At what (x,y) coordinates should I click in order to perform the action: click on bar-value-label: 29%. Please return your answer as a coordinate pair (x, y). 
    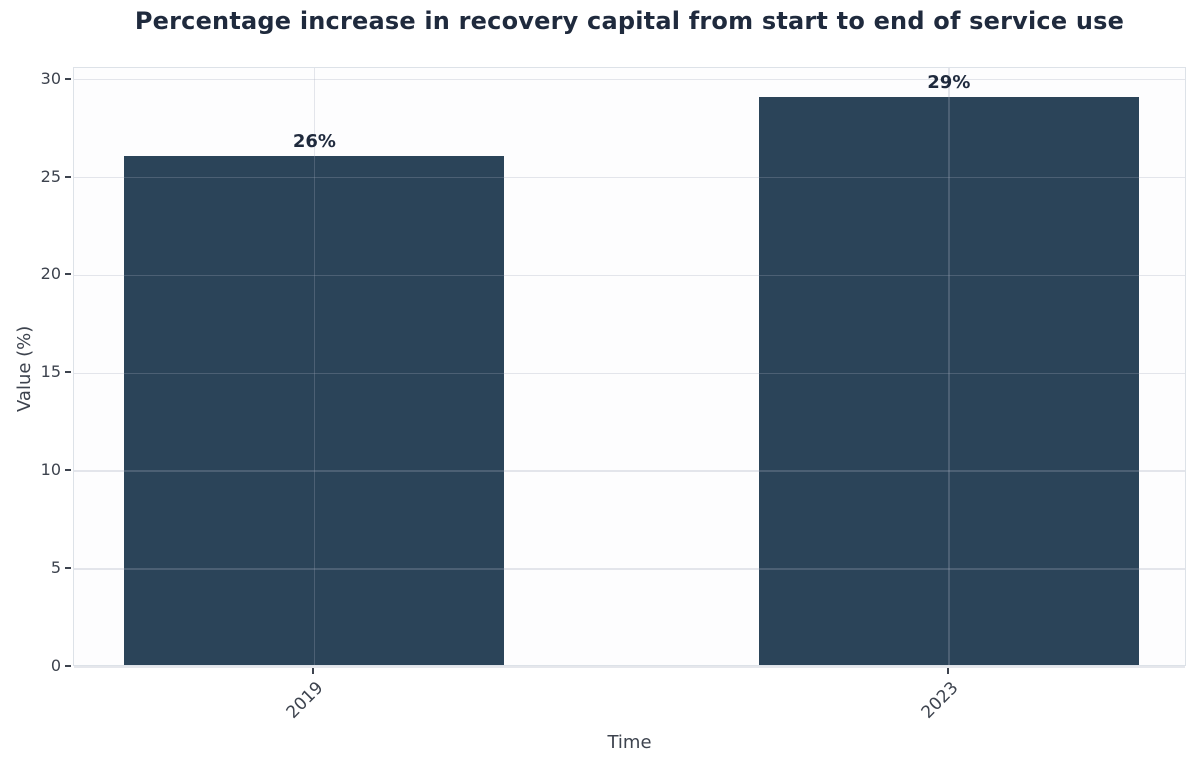
    Looking at the image, I should click on (949, 83).